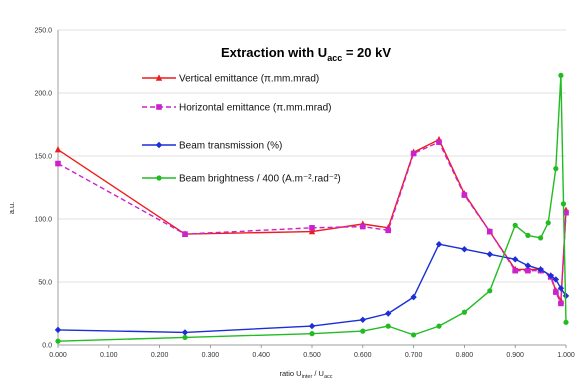 This screenshot has width=583, height=382. I want to click on y-tick-labels: 0.0 50.0 100.0 150.0 200.0 250.0, so click(43, 189).